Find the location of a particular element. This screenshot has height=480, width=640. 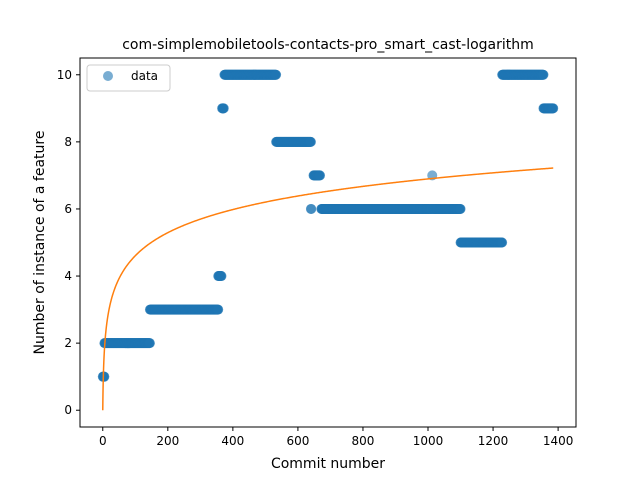

legend-marker-data is located at coordinates (108, 76).